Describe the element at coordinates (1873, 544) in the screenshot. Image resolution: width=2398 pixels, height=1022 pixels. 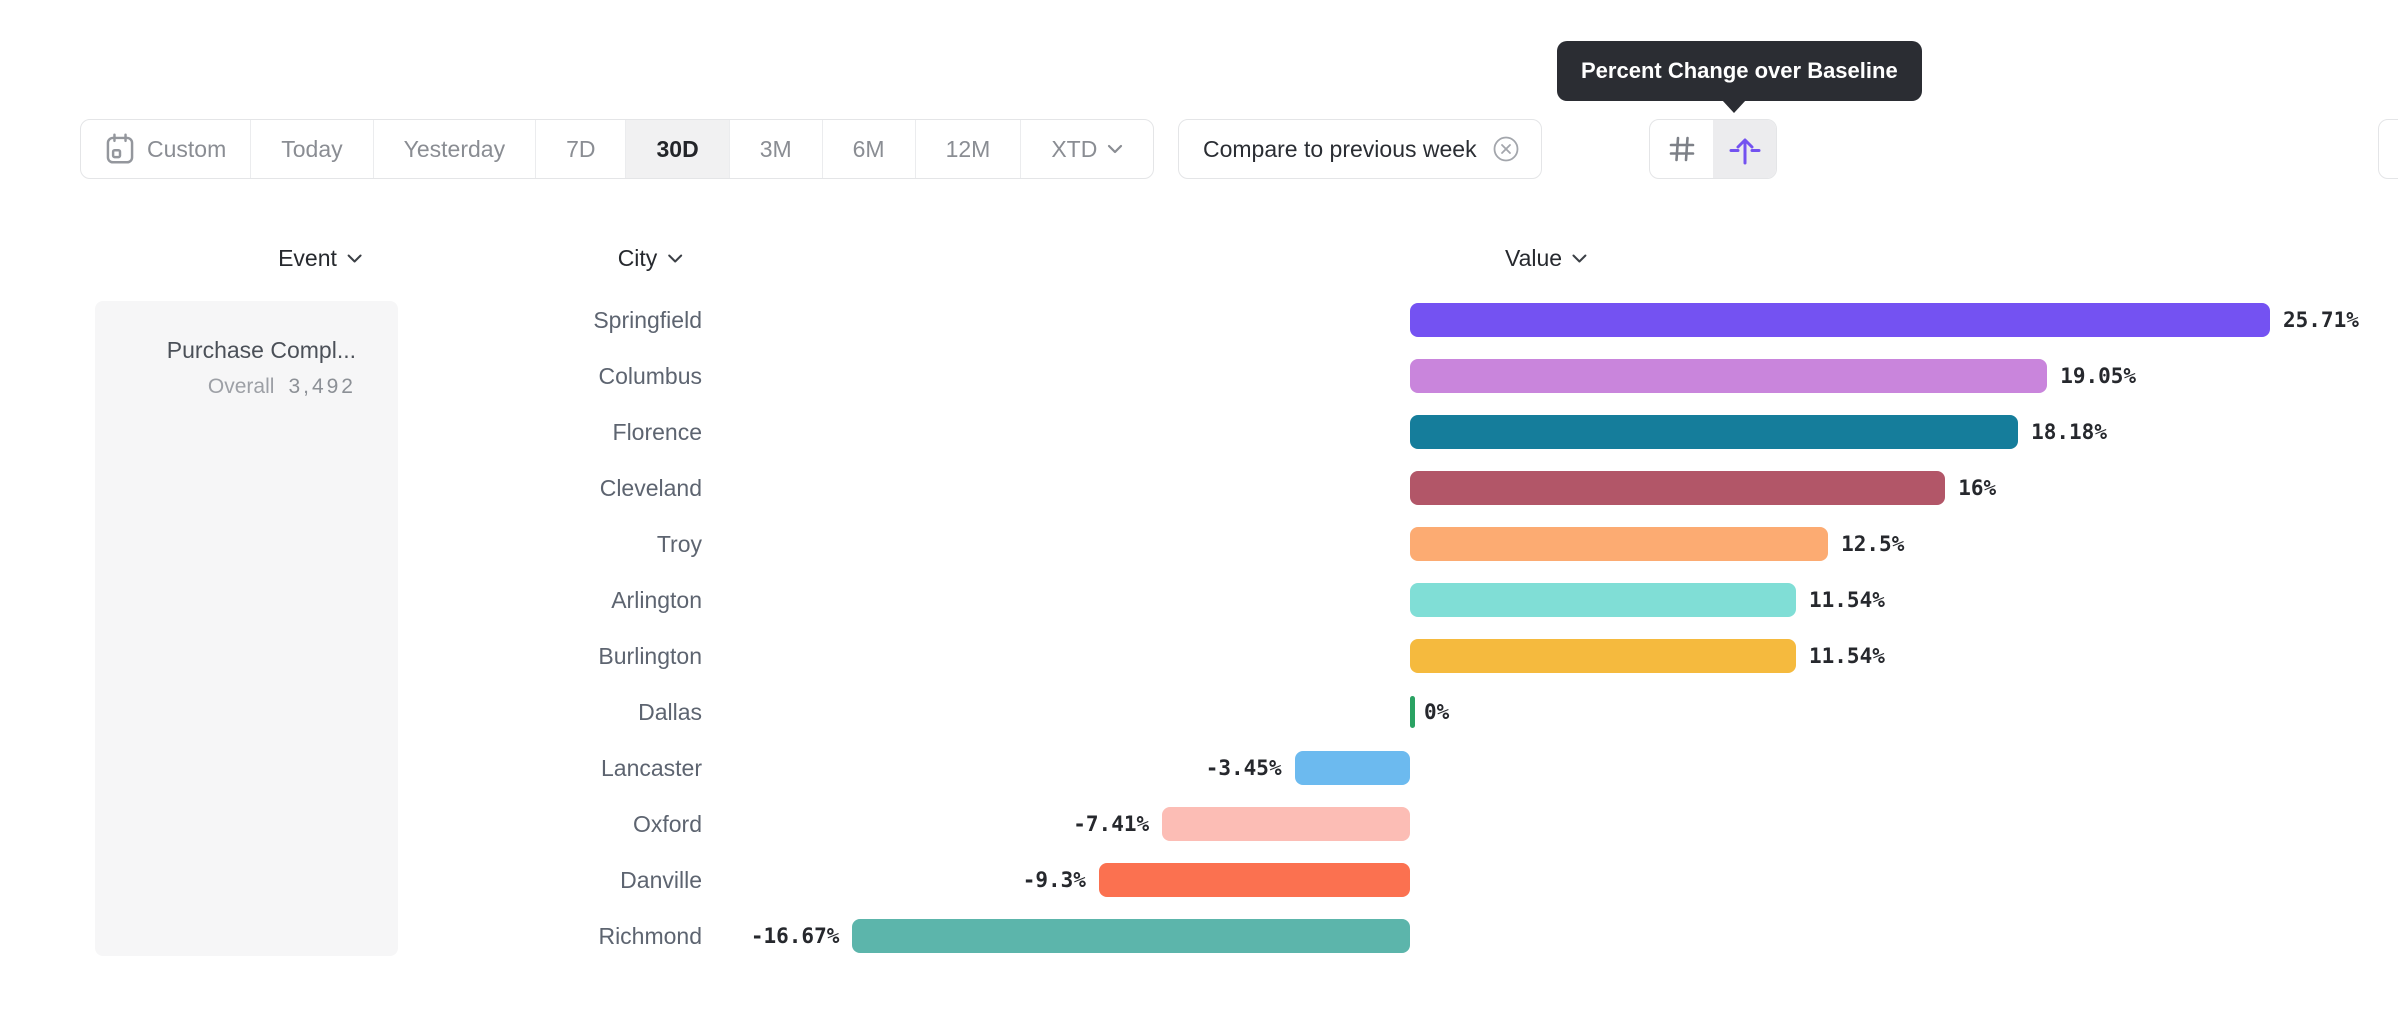
I see `value-label: 12.5%` at that location.